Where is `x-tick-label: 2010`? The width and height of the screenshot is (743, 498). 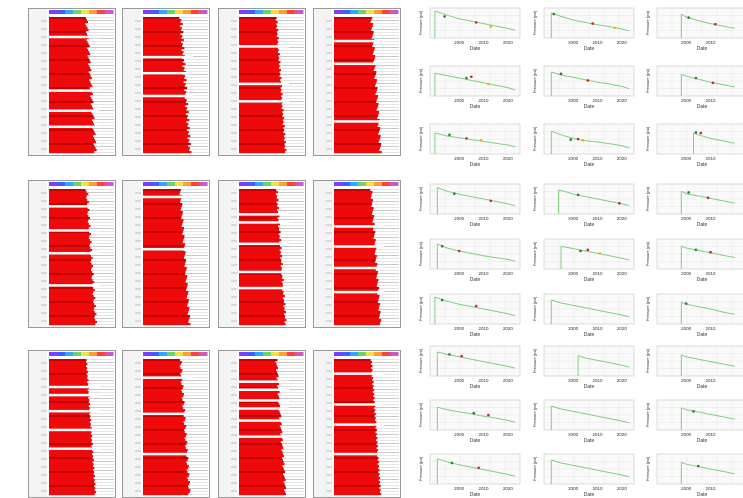 x-tick-label: 2010 is located at coordinates (711, 488).